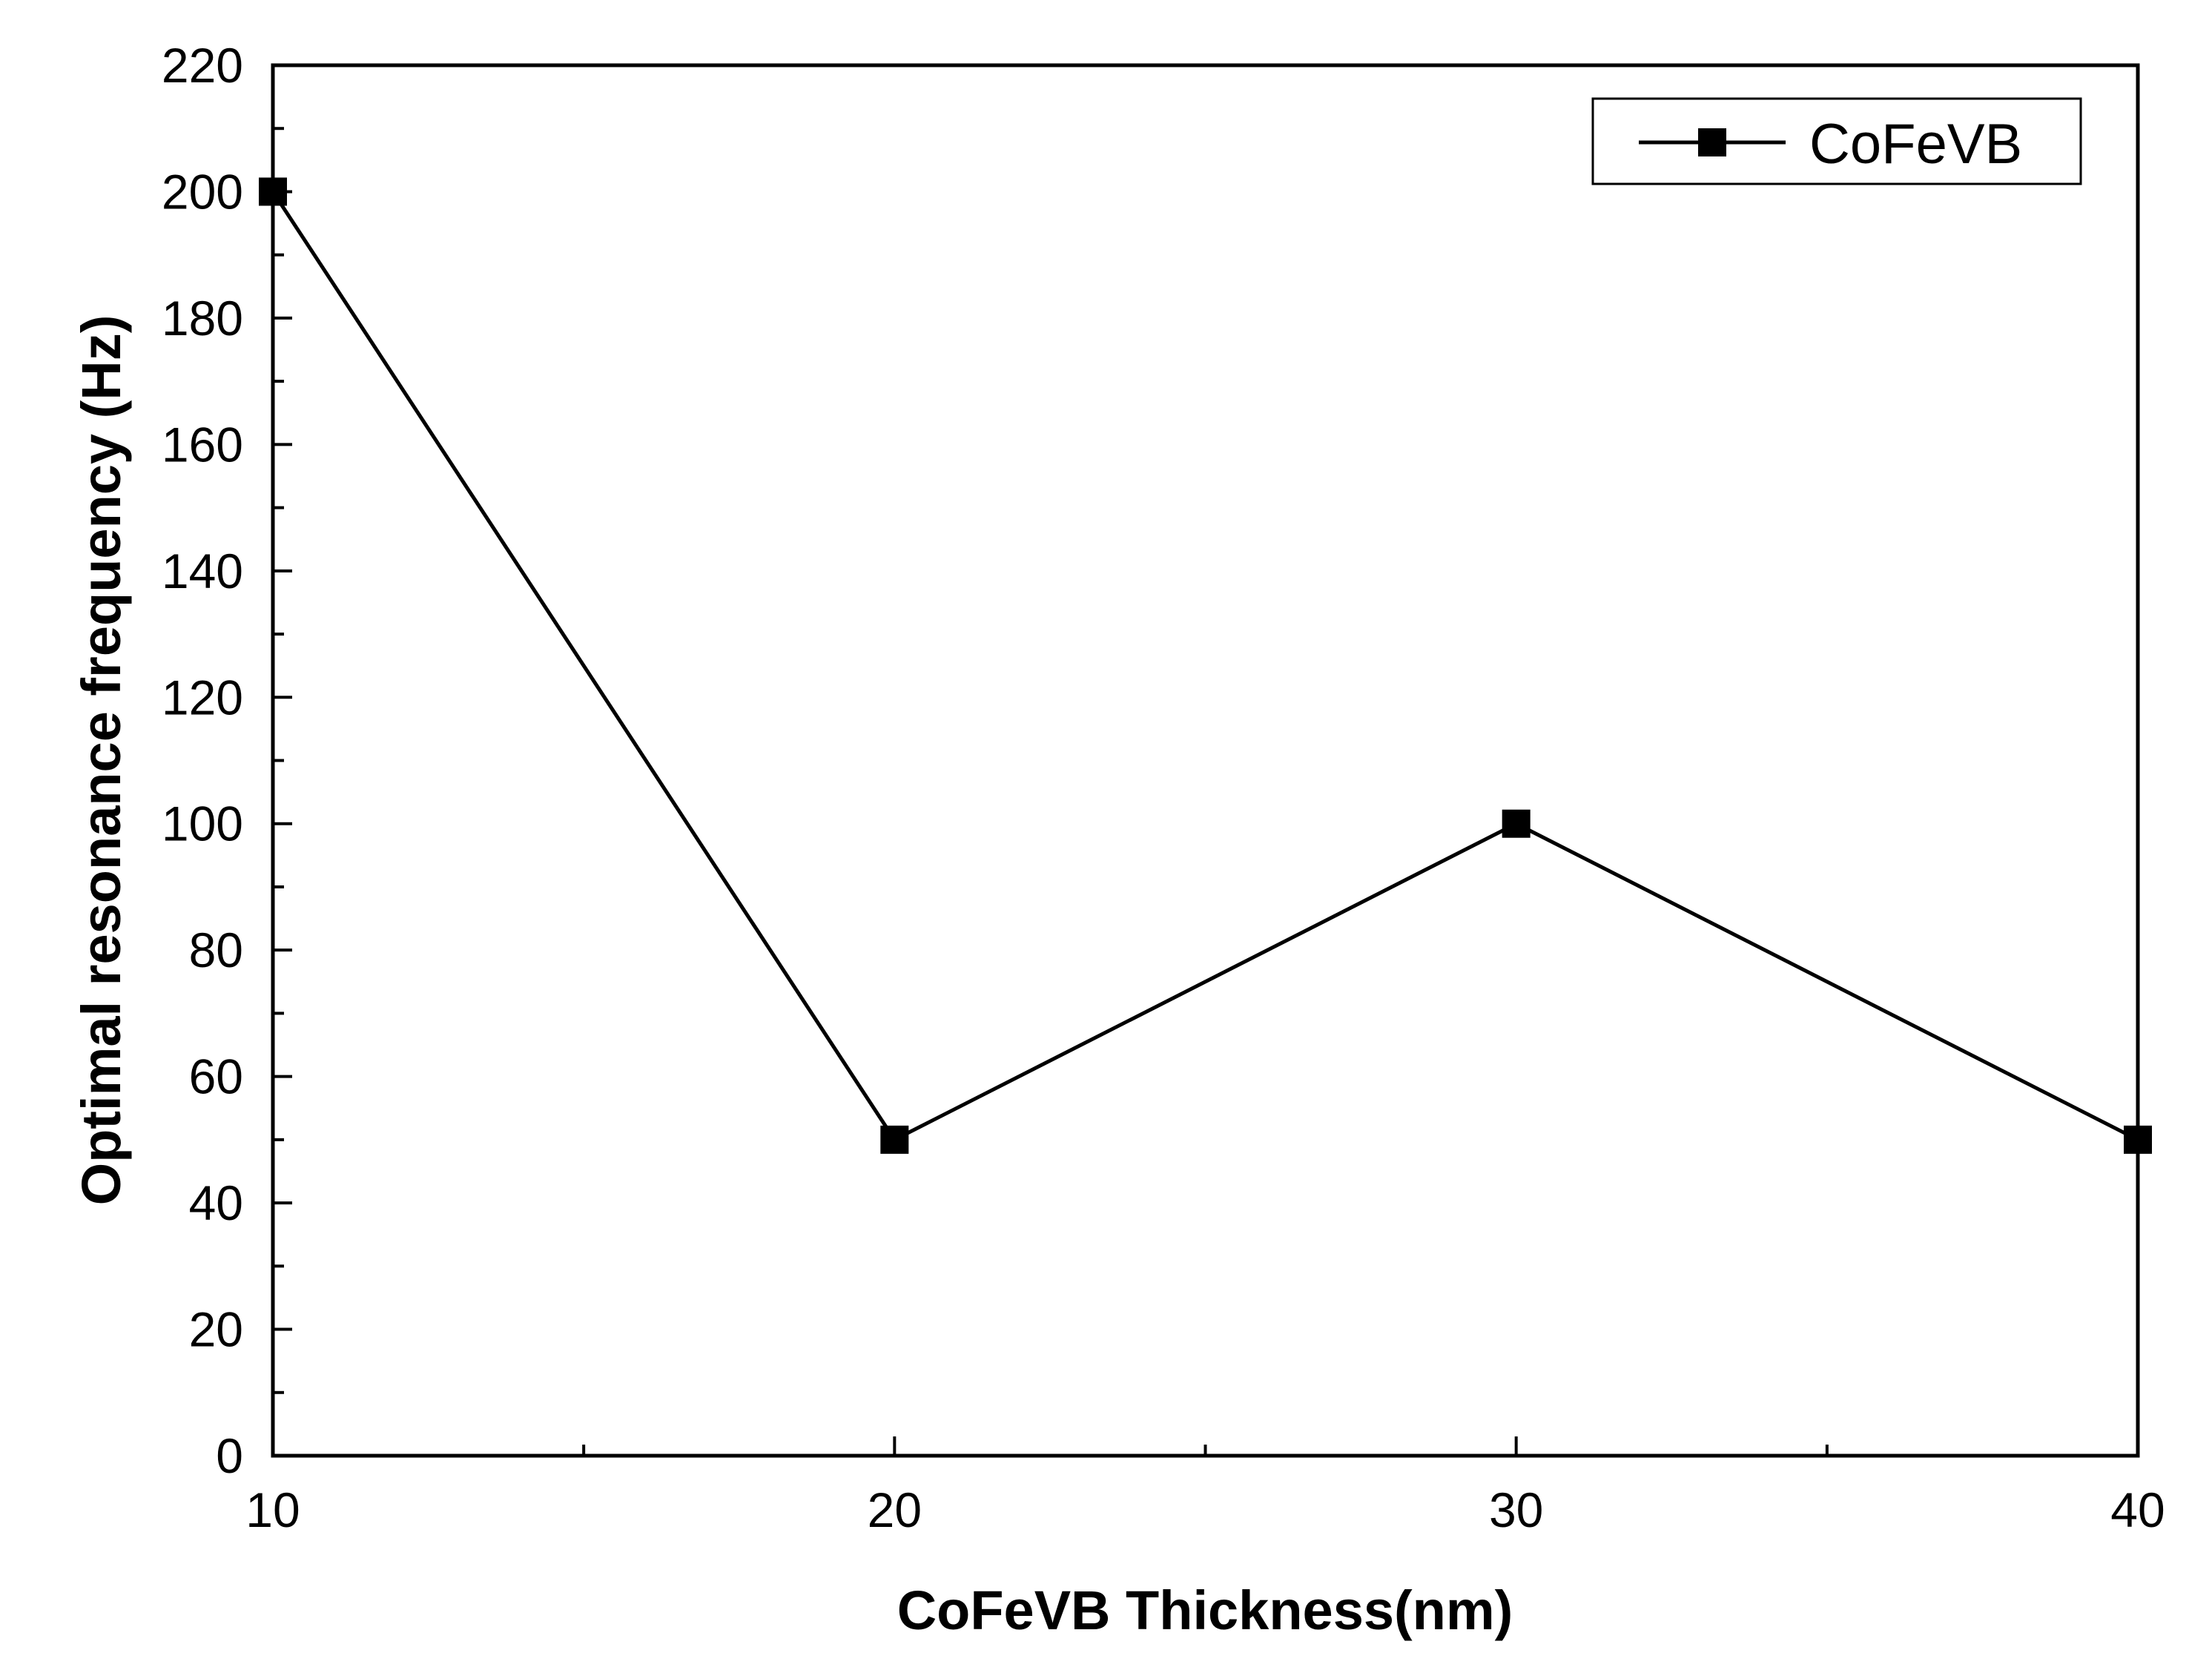 The width and height of the screenshot is (2212, 1673). Describe the element at coordinates (216, 1329) in the screenshot. I see `y-tick-label: 20` at that location.